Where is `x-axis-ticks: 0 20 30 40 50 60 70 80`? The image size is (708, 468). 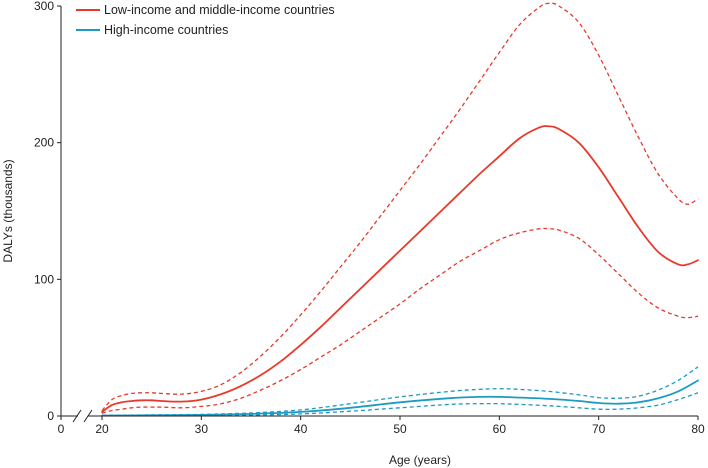 x-axis-ticks: 0 20 30 40 50 60 70 80 is located at coordinates (381, 426).